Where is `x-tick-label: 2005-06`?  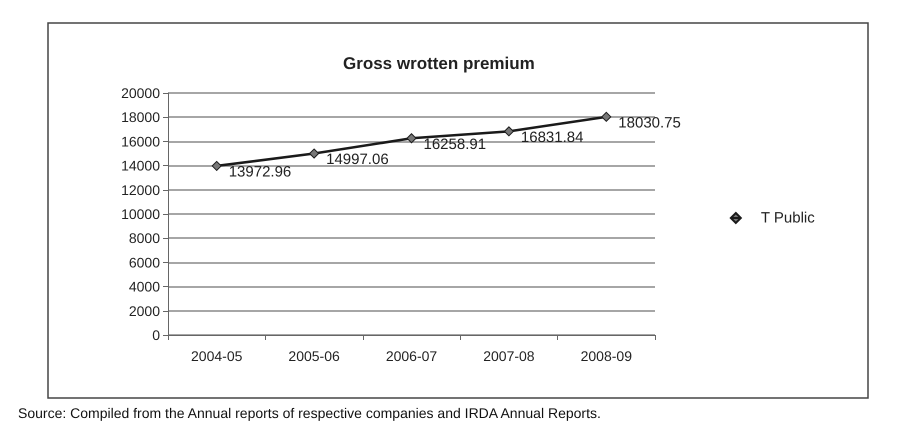
x-tick-label: 2005-06 is located at coordinates (314, 356).